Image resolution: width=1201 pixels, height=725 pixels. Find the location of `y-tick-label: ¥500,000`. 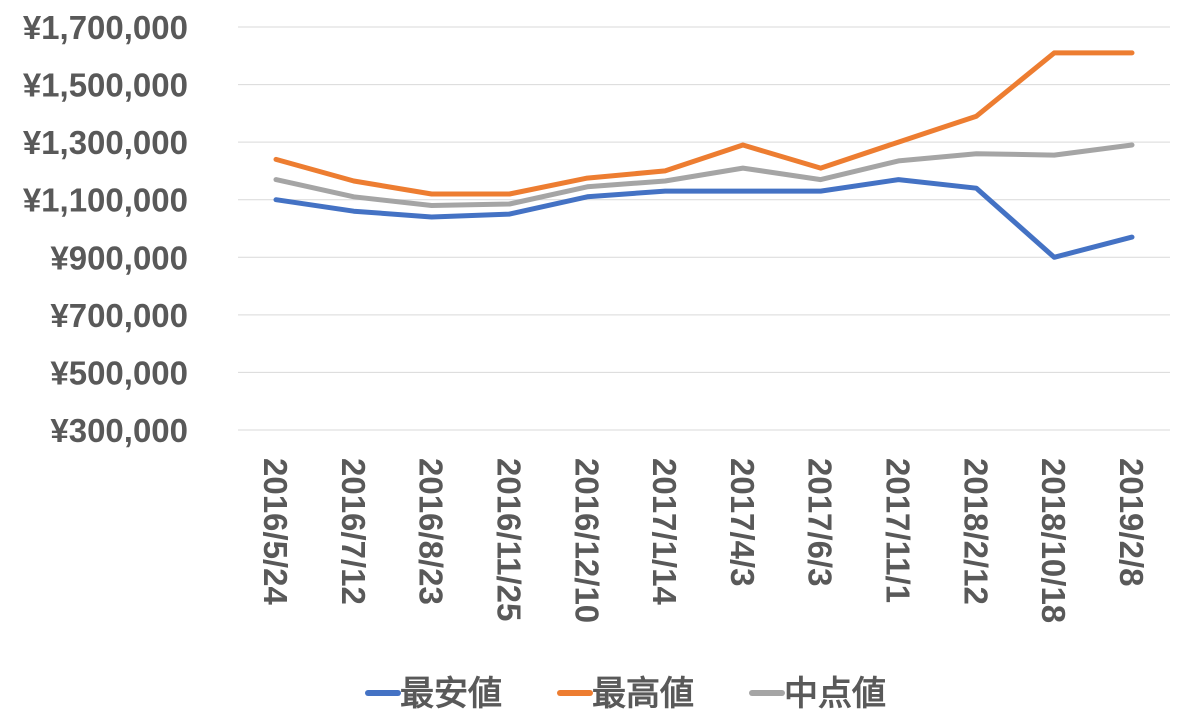

y-tick-label: ¥500,000 is located at coordinates (119, 372).